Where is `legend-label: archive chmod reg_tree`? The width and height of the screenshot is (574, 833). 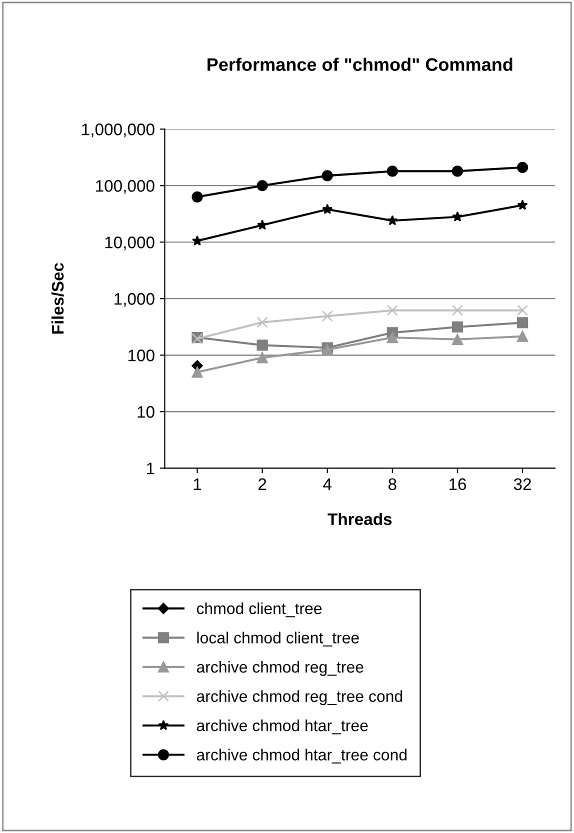
legend-label: archive chmod reg_tree is located at coordinates (280, 668).